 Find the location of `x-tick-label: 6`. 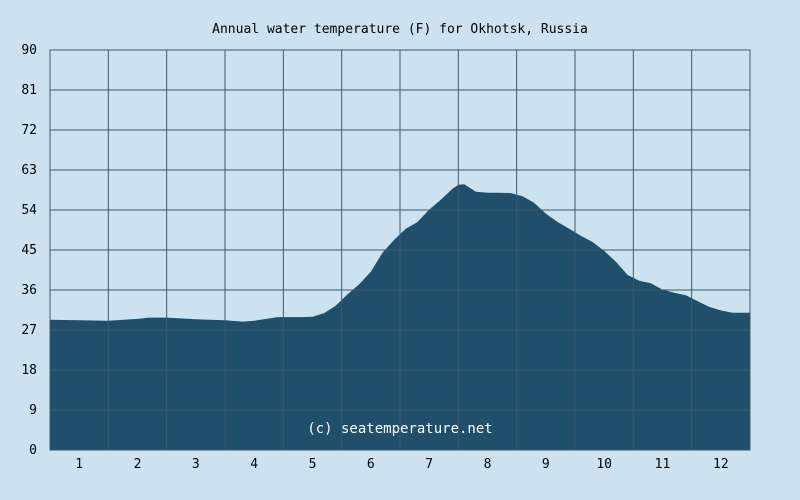

x-tick-label: 6 is located at coordinates (371, 464).